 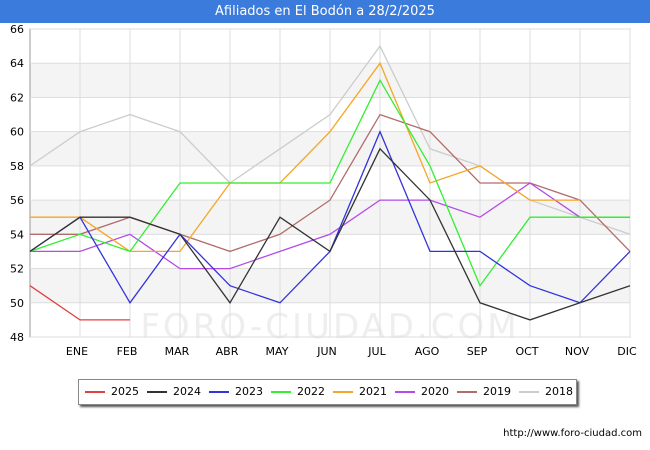 What do you see at coordinates (125, 391) in the screenshot?
I see `legend-label: 2025` at bounding box center [125, 391].